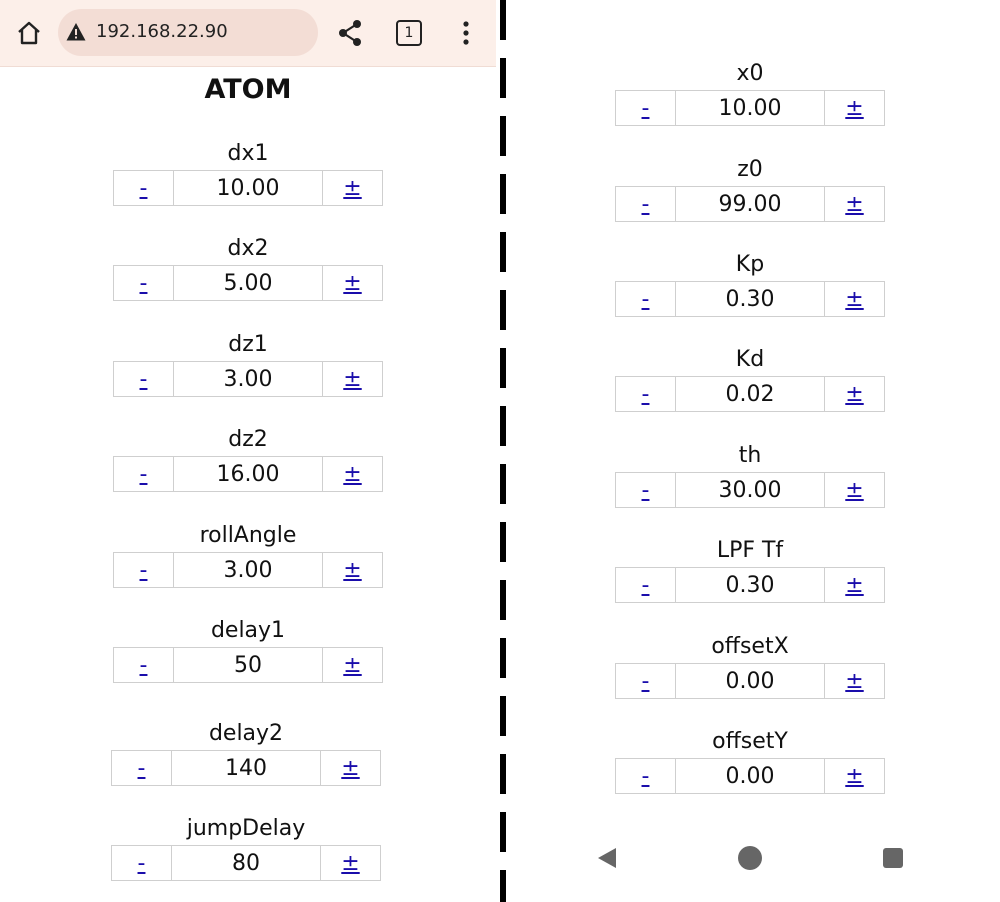 The image size is (1000, 902). I want to click on param-stepper: - 16.00 ±, so click(248, 474).